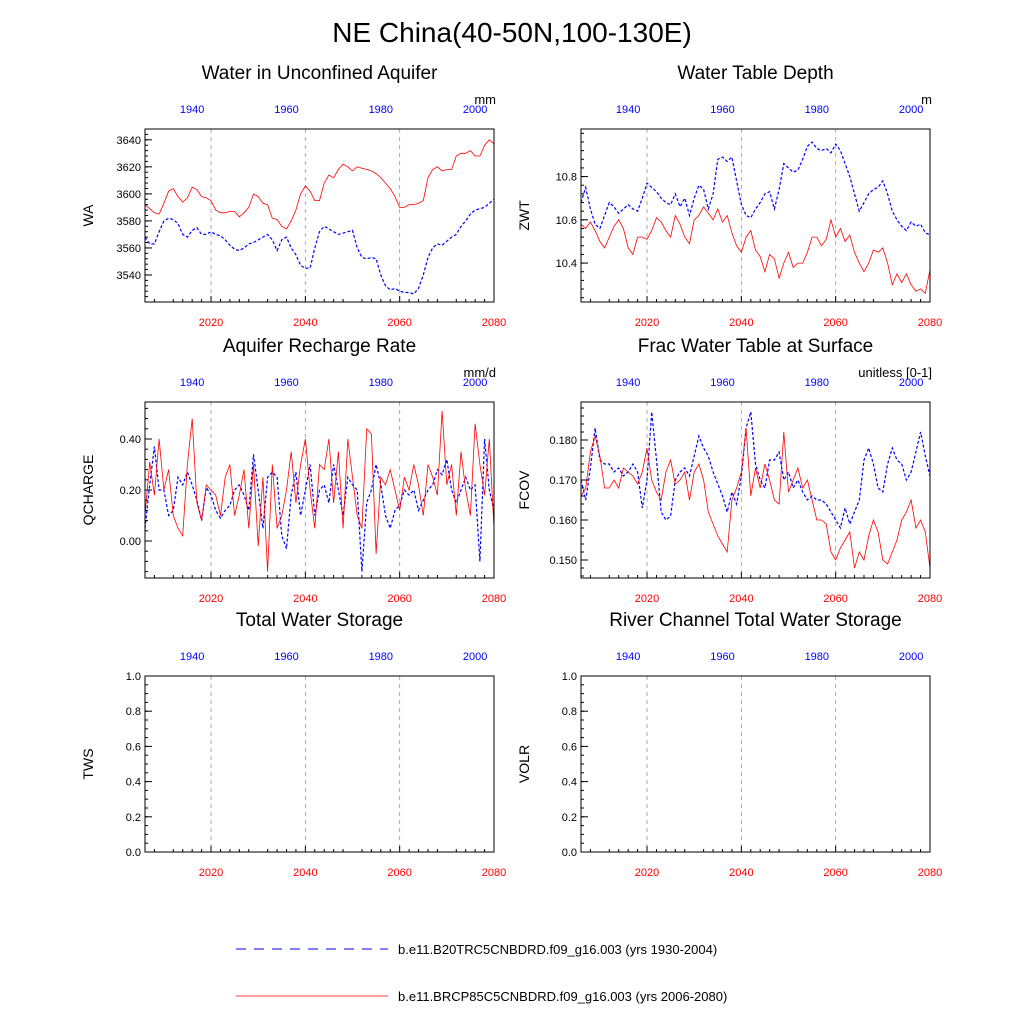  I want to click on x-top-tick-label-fcov-1980: 1980, so click(817, 383).